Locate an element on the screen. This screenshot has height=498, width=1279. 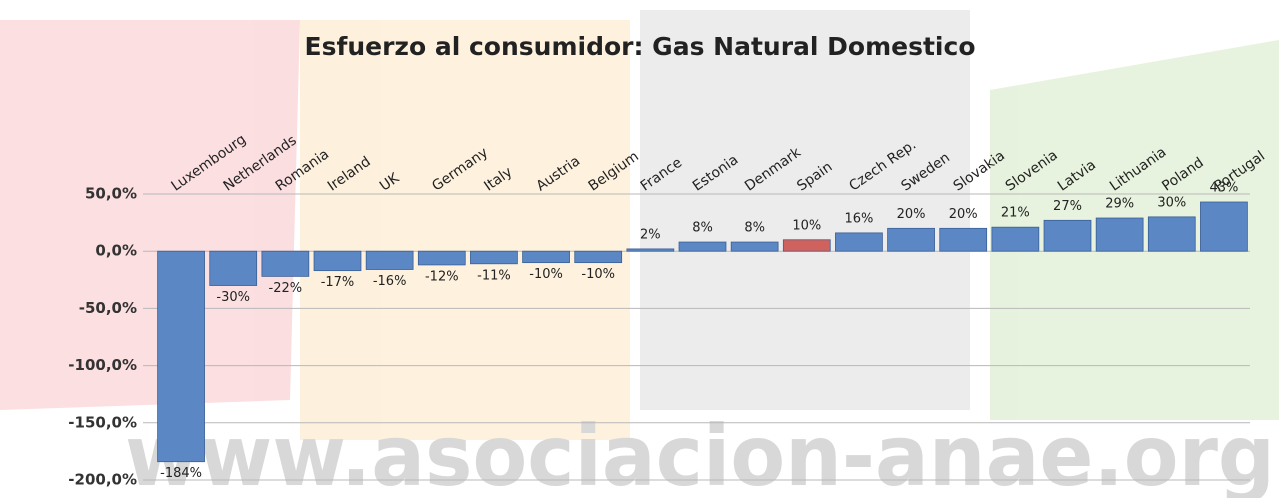
value-label: -17% is located at coordinates (338, 282).